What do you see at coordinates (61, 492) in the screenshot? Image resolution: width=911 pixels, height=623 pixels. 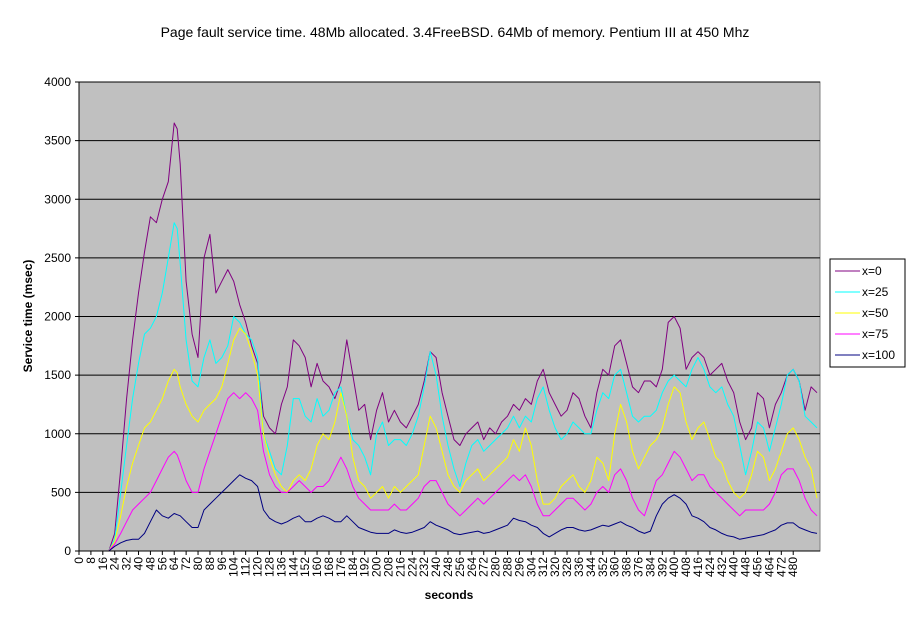 I see `y-tick-label: 500` at bounding box center [61, 492].